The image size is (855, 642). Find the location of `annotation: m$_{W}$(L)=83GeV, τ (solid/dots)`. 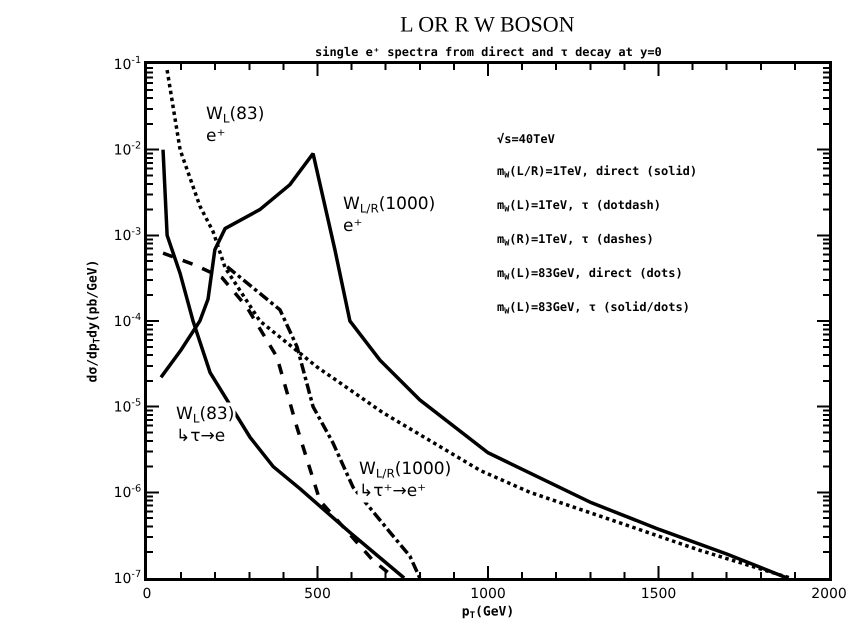

annotation: m$_{W}$(L)=83GeV, τ (solid/dots) is located at coordinates (593, 308).